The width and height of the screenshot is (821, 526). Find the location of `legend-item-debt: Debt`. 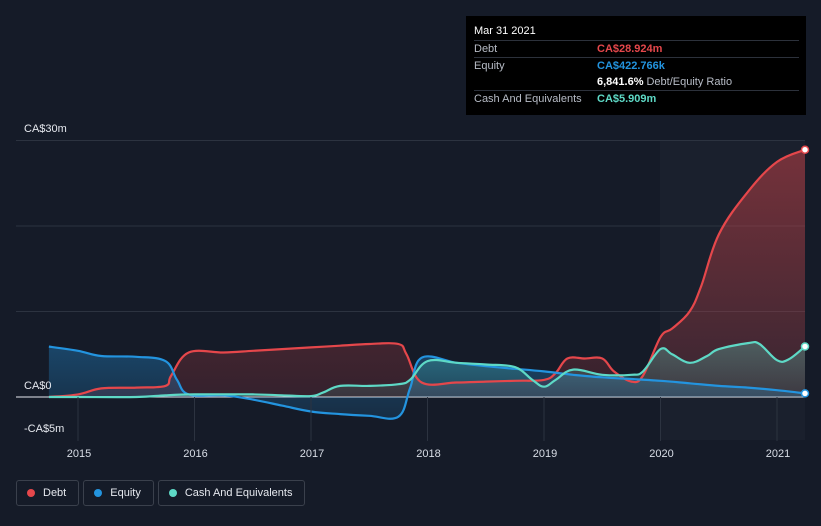

legend-item-debt: Debt is located at coordinates (48, 493).